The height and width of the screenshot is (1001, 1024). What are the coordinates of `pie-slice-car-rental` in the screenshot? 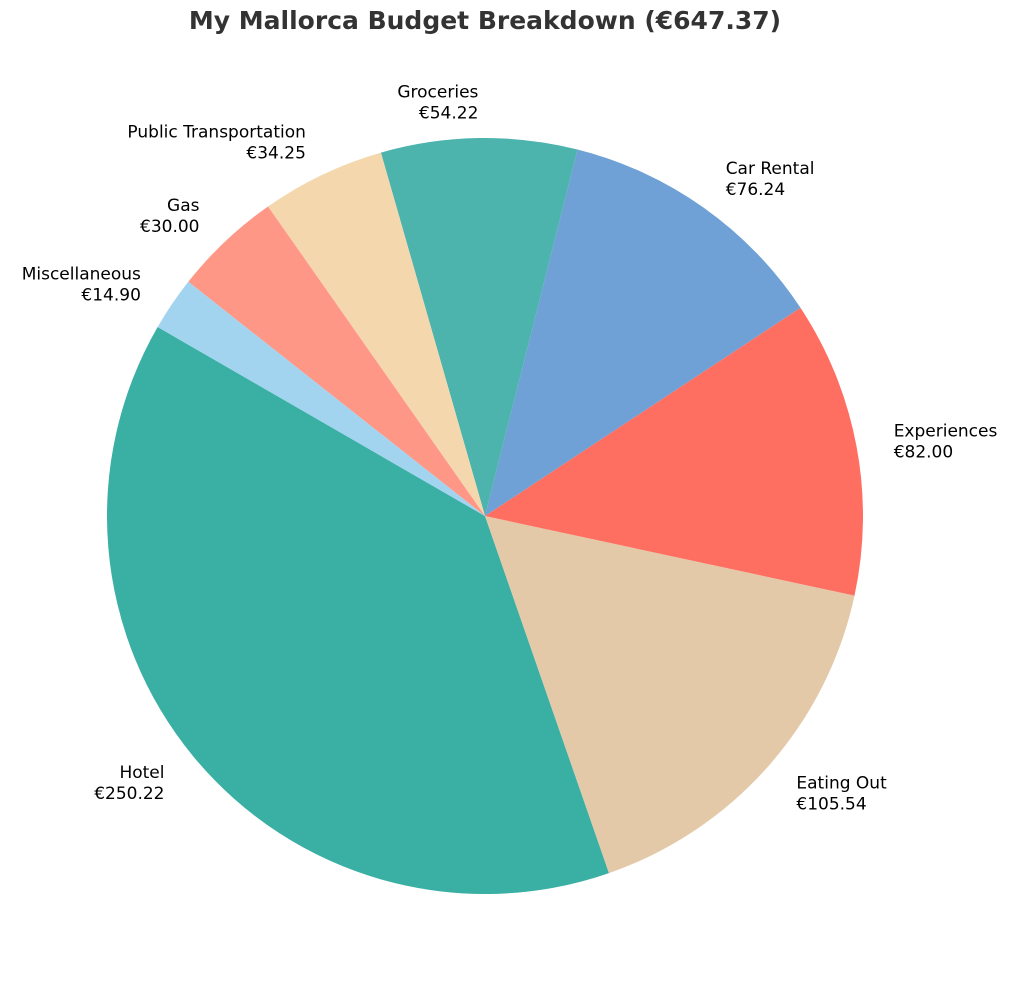 It's located at (643, 332).